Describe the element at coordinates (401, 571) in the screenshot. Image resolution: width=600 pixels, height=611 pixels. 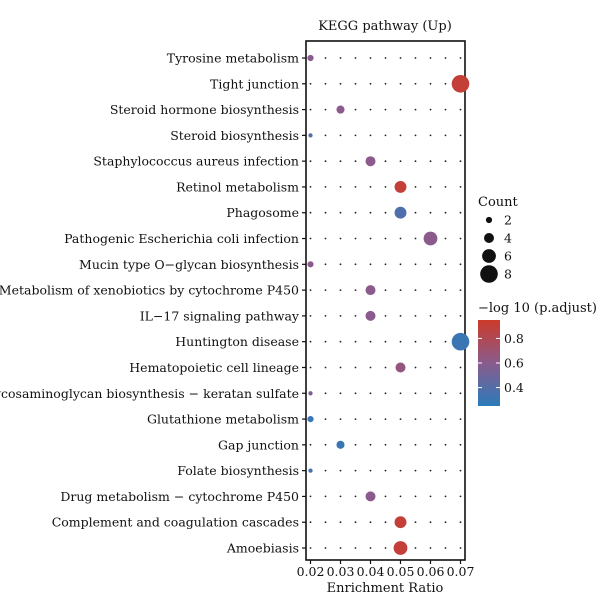
I see `x-tick-label: 0.05` at that location.